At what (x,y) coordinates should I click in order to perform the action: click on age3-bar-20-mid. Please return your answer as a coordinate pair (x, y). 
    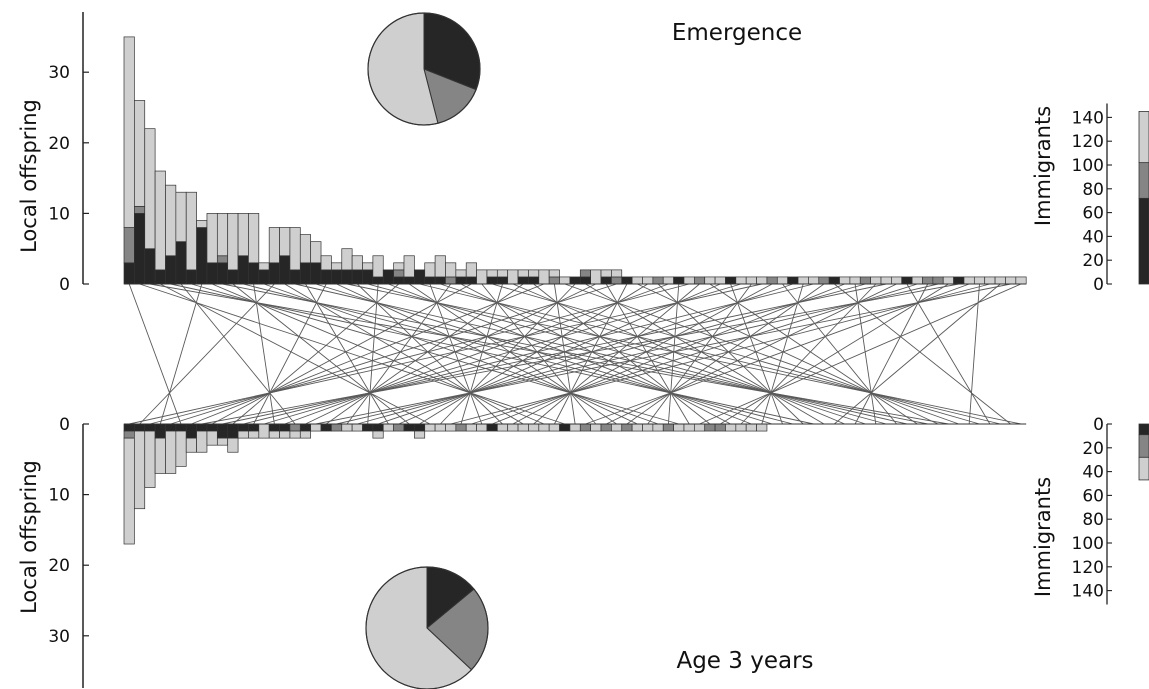
    Looking at the image, I should click on (337, 427).